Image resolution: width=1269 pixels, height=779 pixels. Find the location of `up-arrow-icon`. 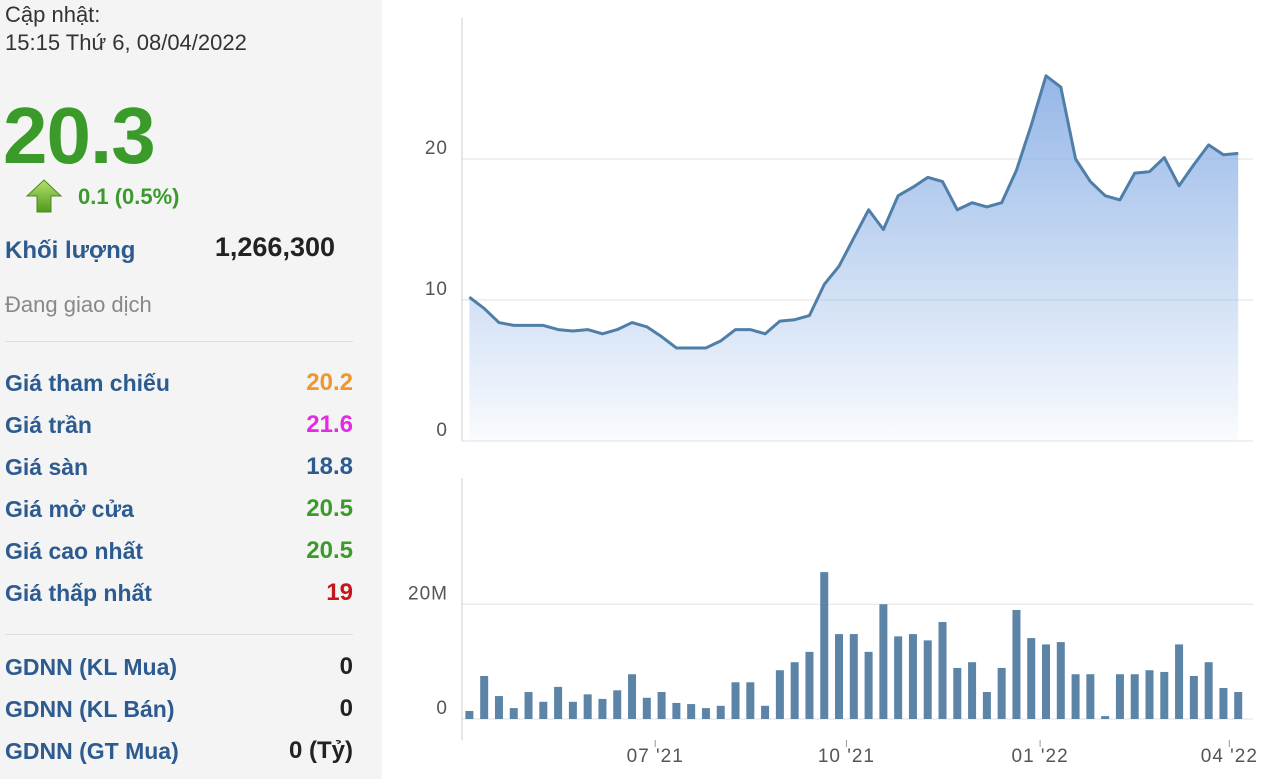

up-arrow-icon is located at coordinates (44, 196).